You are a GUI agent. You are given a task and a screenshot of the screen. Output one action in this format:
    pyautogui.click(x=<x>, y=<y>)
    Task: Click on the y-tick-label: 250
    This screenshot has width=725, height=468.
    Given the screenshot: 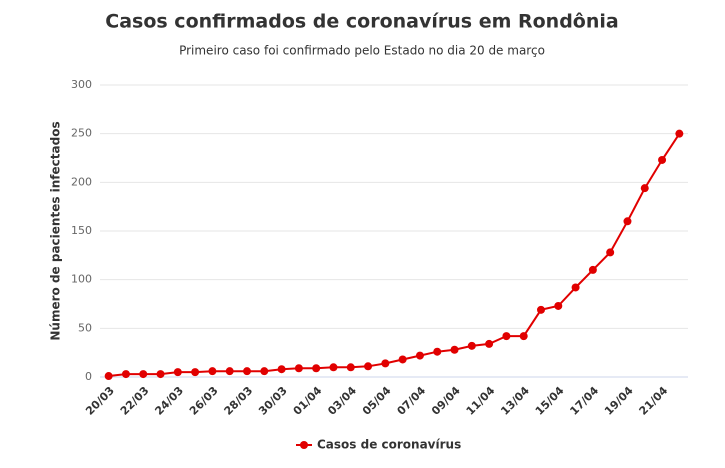 What is the action you would take?
    pyautogui.click(x=81, y=133)
    